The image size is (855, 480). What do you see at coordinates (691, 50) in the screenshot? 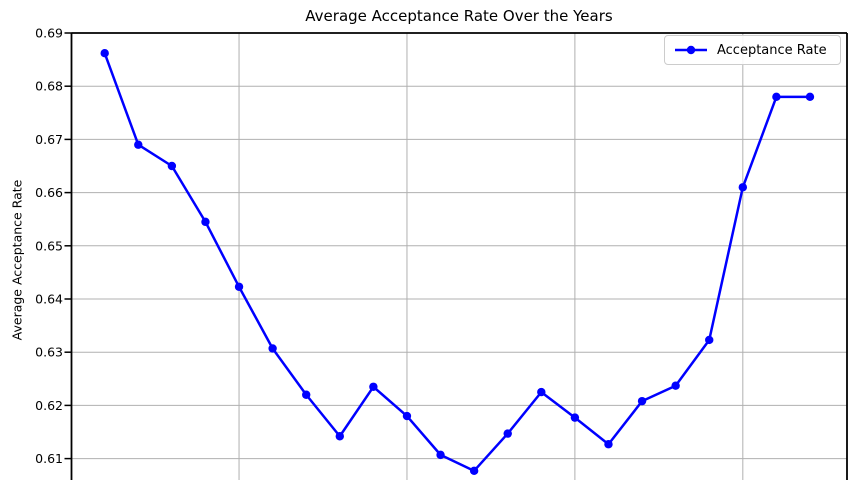
I see `legend-line-marker-icon` at bounding box center [691, 50].